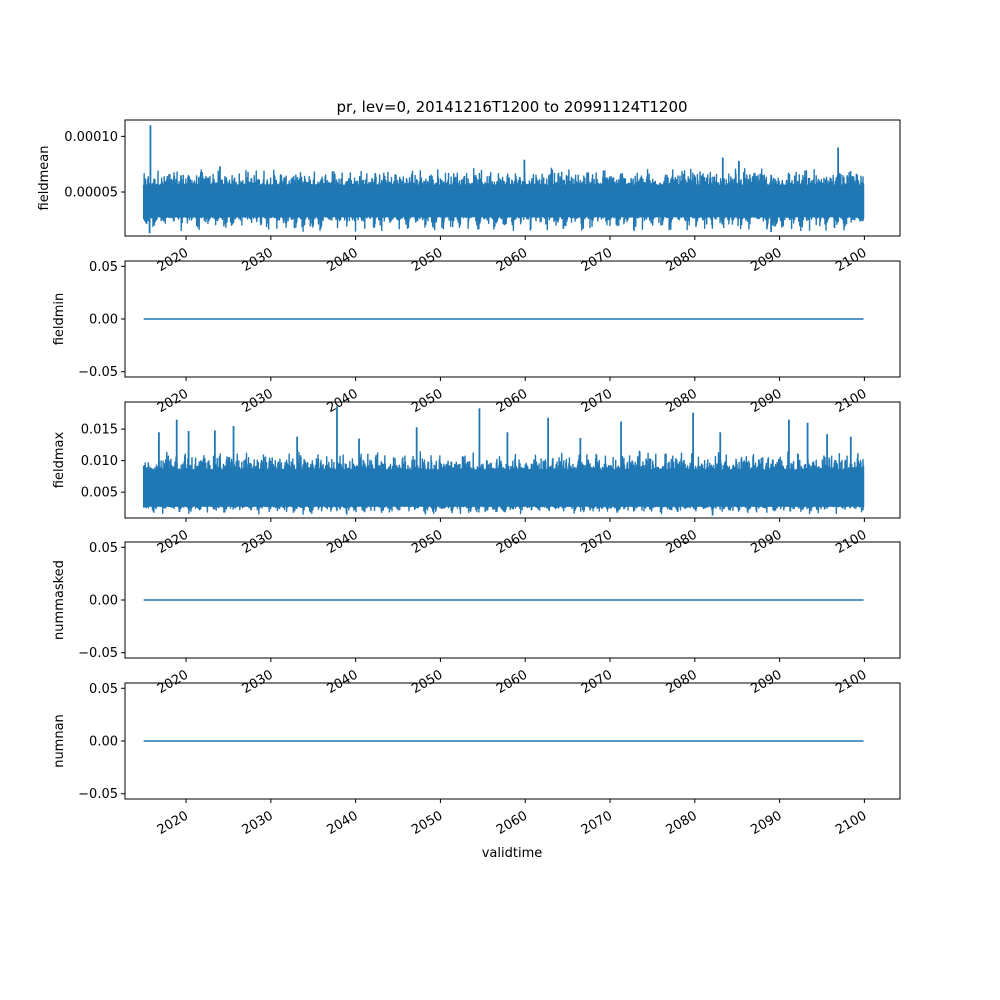  What do you see at coordinates (59, 741) in the screenshot?
I see `y-axis-label-numnan: numnan` at bounding box center [59, 741].